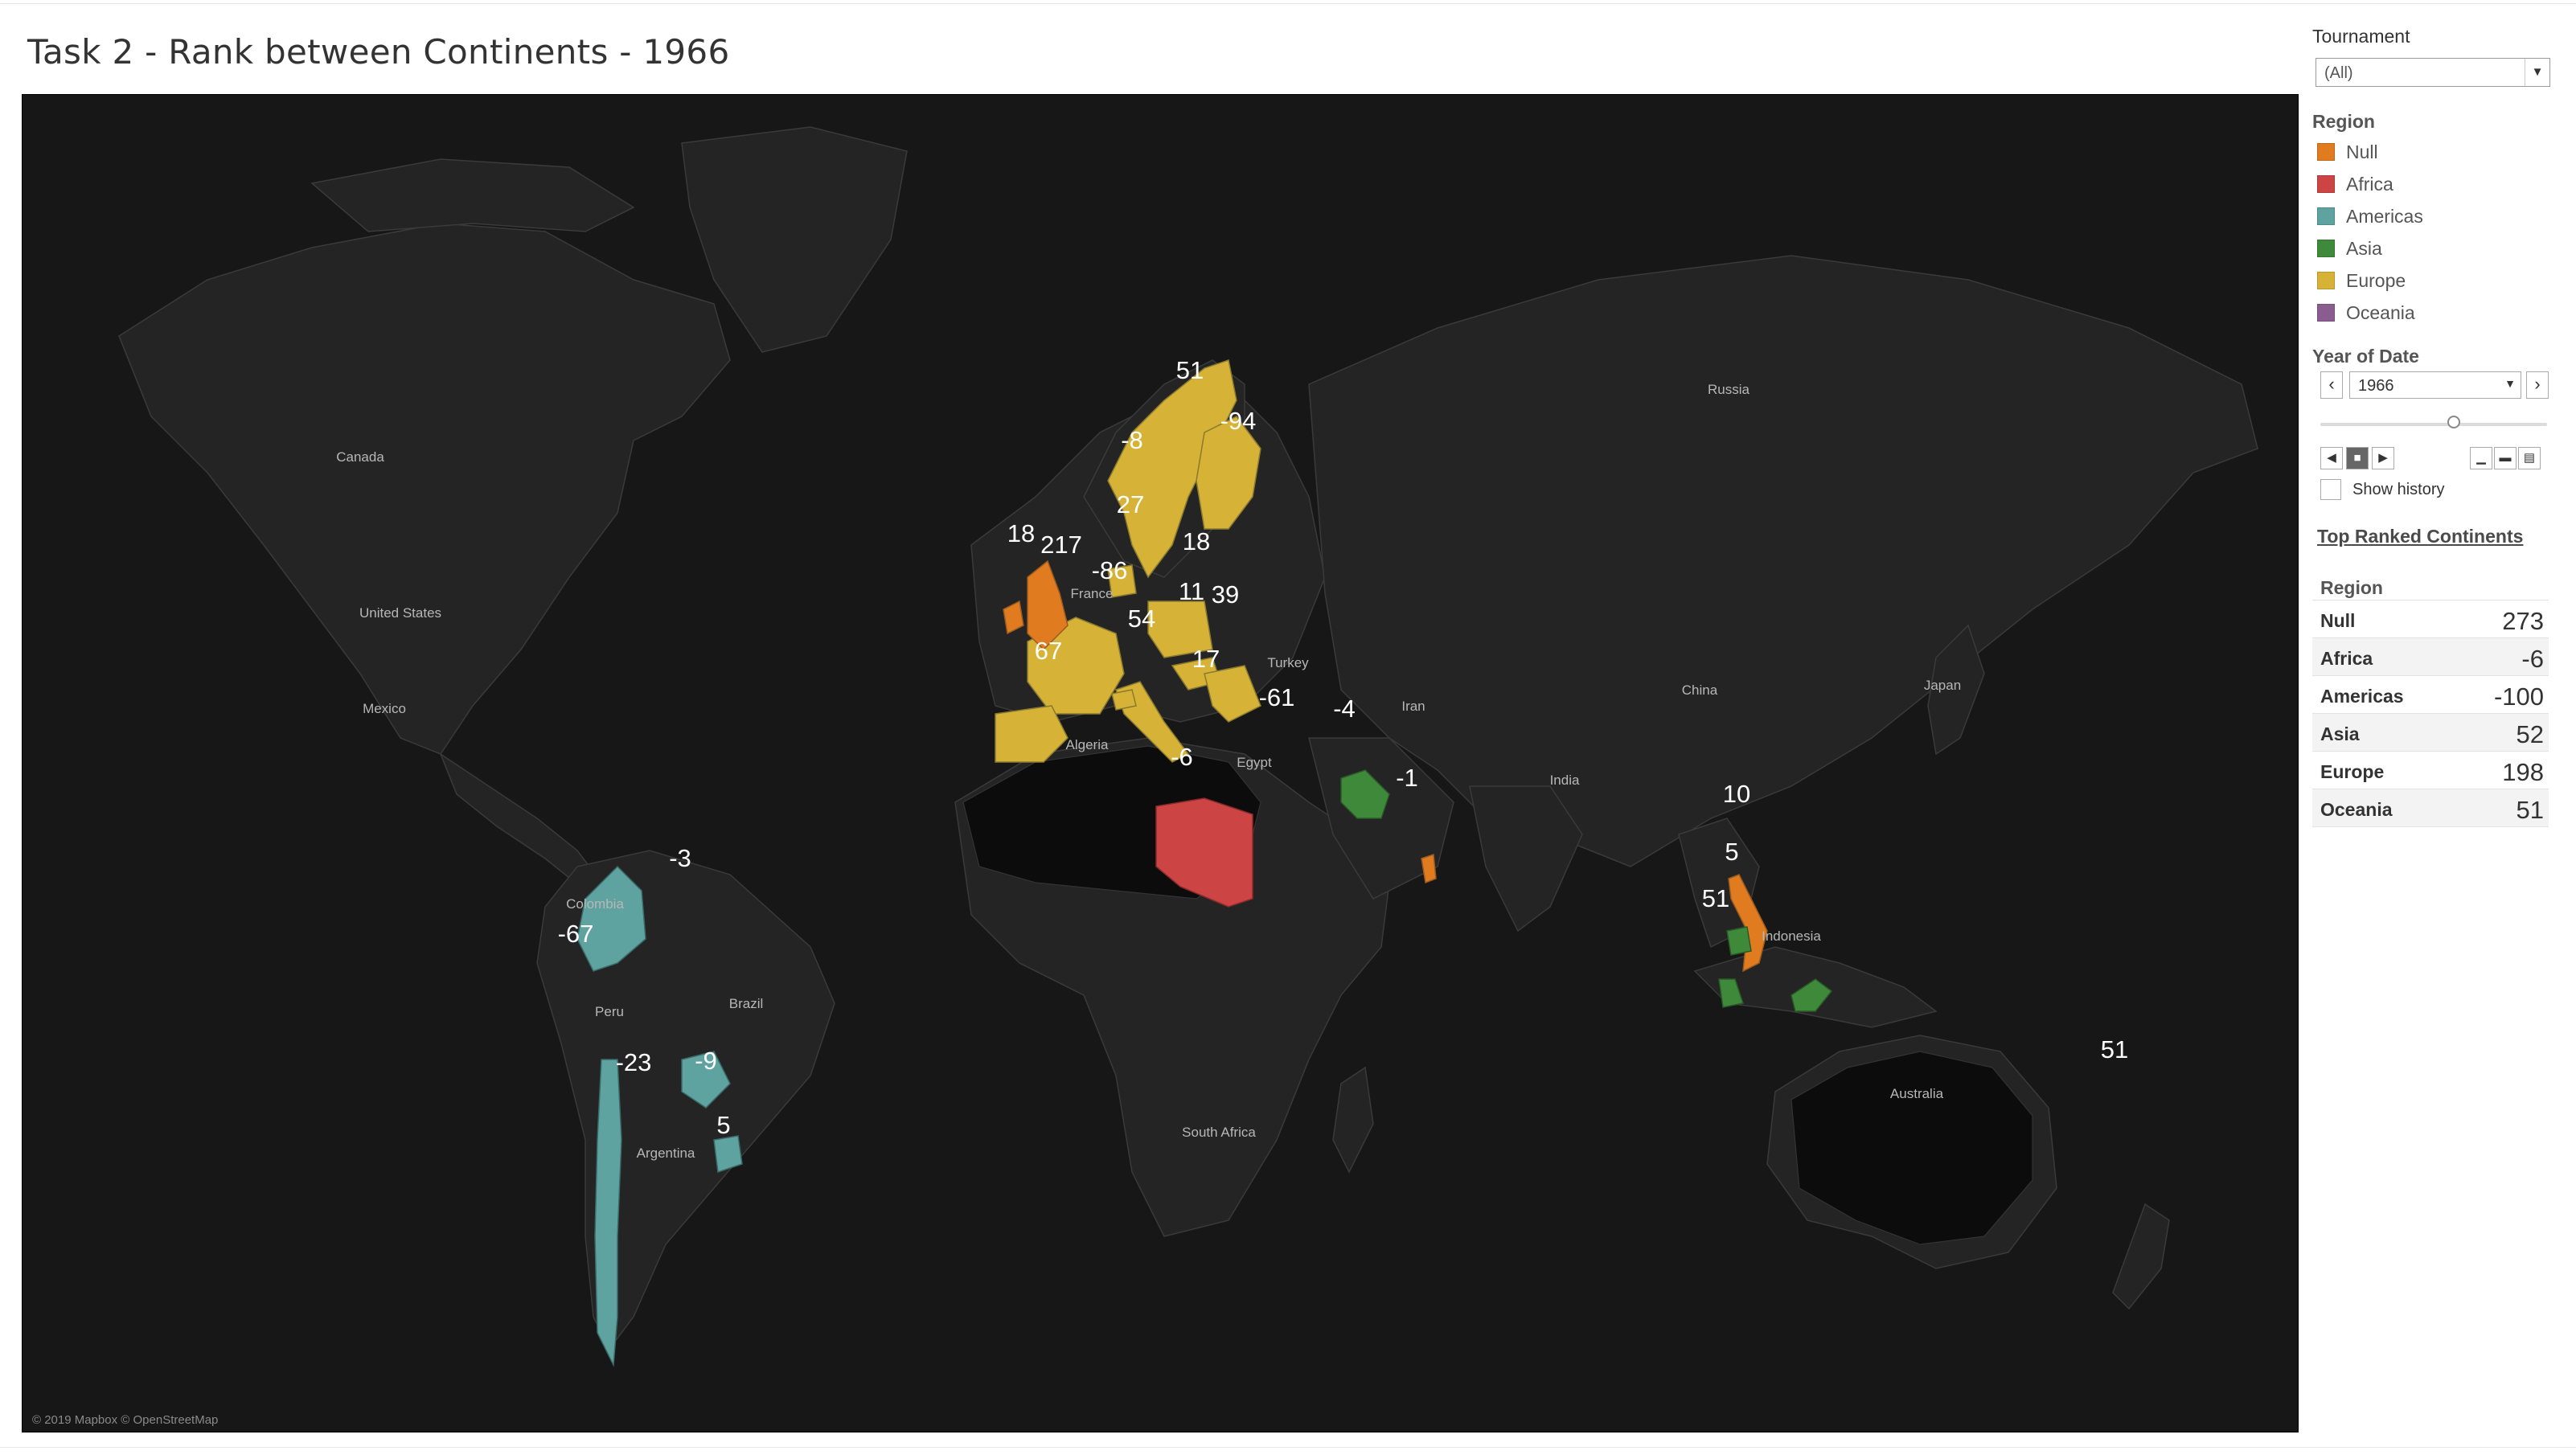  Describe the element at coordinates (2433, 72) in the screenshot. I see `tournament-dropdown: (All) ▼` at that location.